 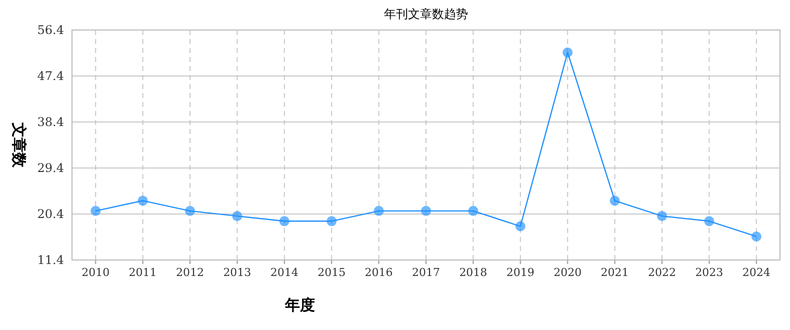 What do you see at coordinates (332, 272) in the screenshot?
I see `x-tick-label: 2015` at bounding box center [332, 272].